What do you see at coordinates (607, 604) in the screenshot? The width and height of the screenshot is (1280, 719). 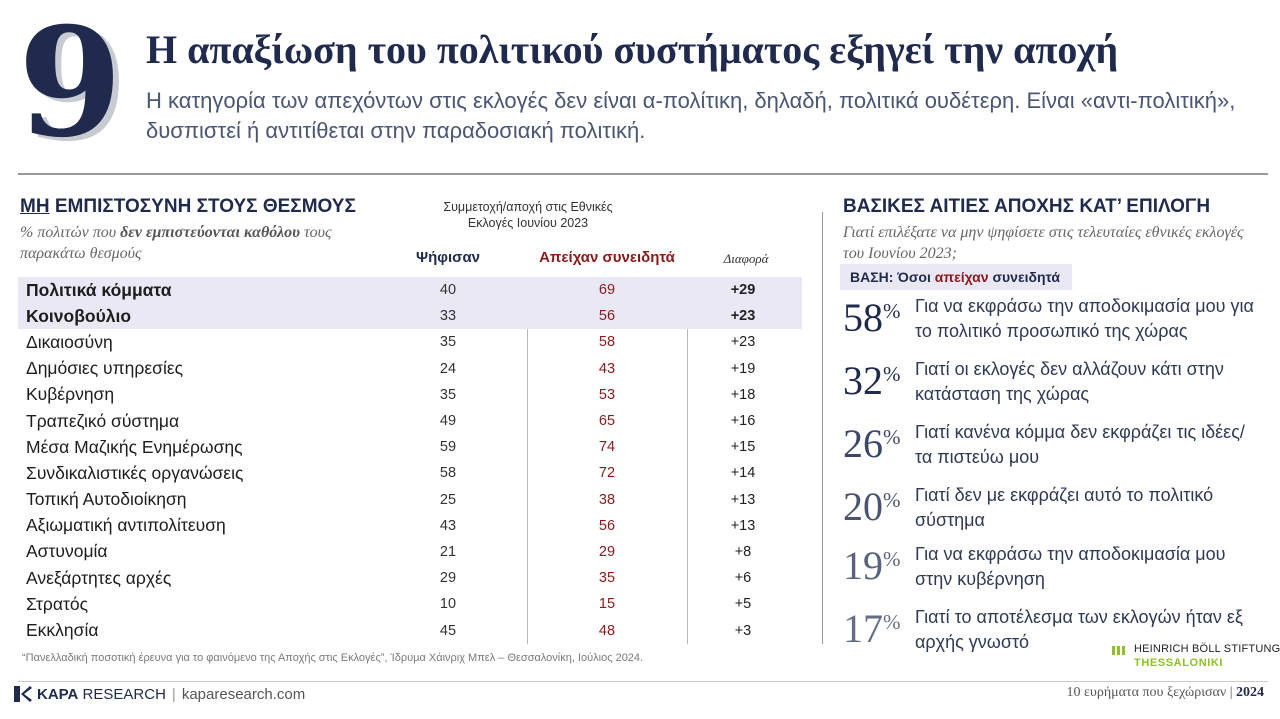 I see `abstained-value: 15` at bounding box center [607, 604].